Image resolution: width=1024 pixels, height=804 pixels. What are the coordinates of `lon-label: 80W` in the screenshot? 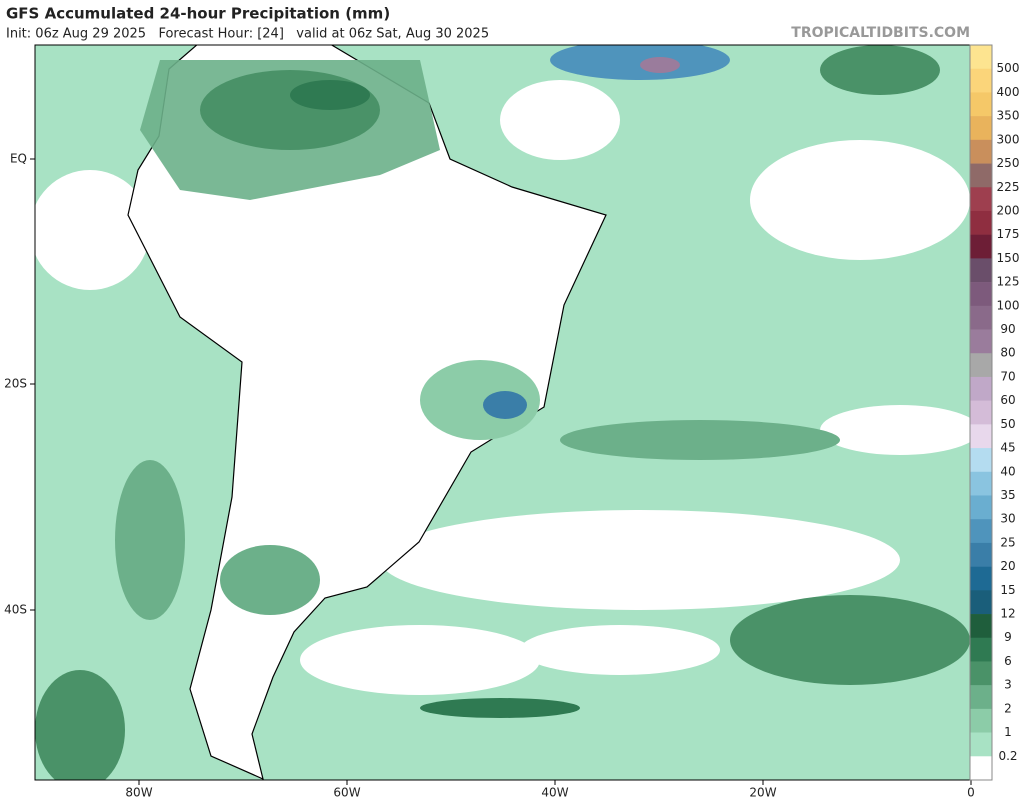 It's located at (138, 793).